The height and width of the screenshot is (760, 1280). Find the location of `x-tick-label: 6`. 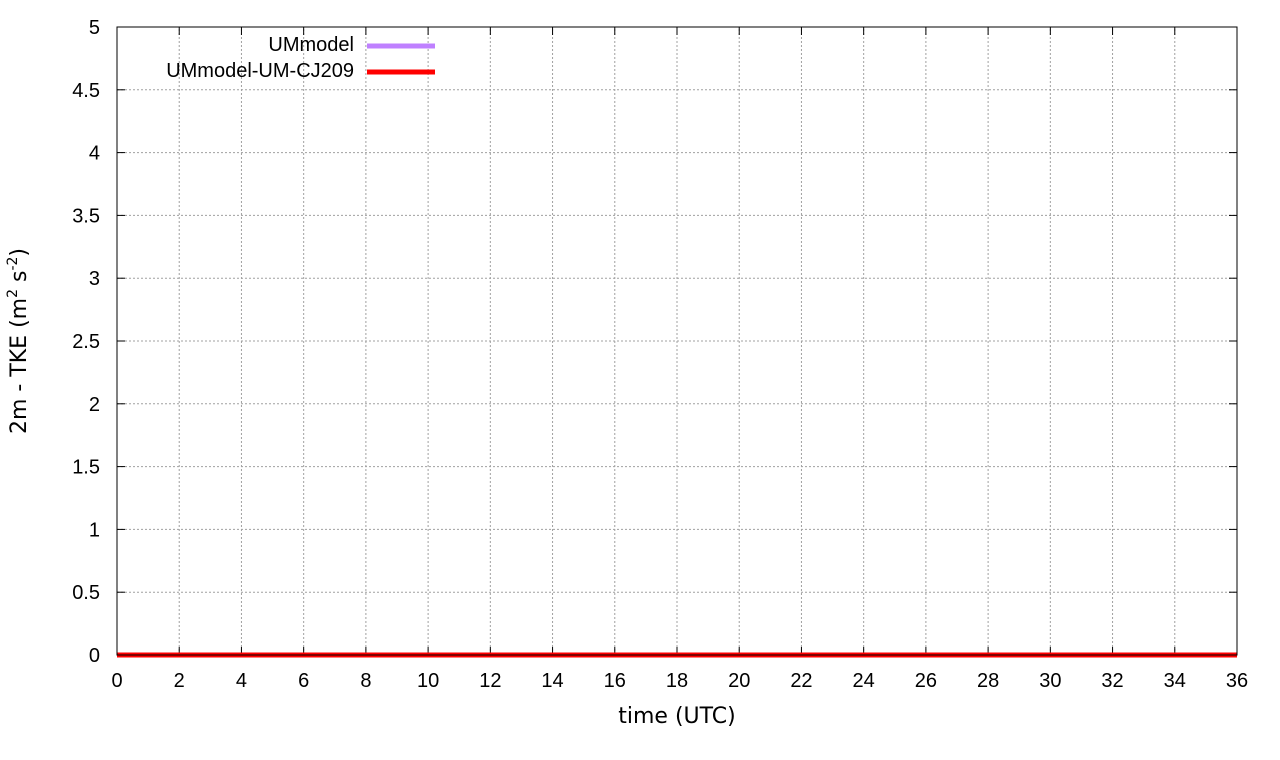

x-tick-label: 6 is located at coordinates (303, 681).